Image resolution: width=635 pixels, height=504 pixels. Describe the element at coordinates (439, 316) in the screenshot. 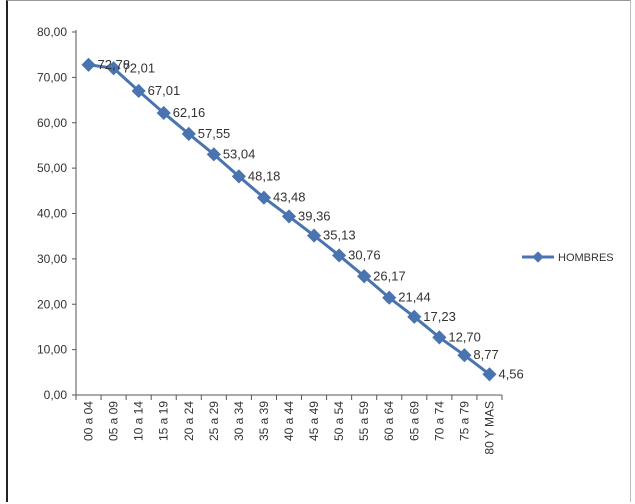

I see `data-label: 17,23` at that location.